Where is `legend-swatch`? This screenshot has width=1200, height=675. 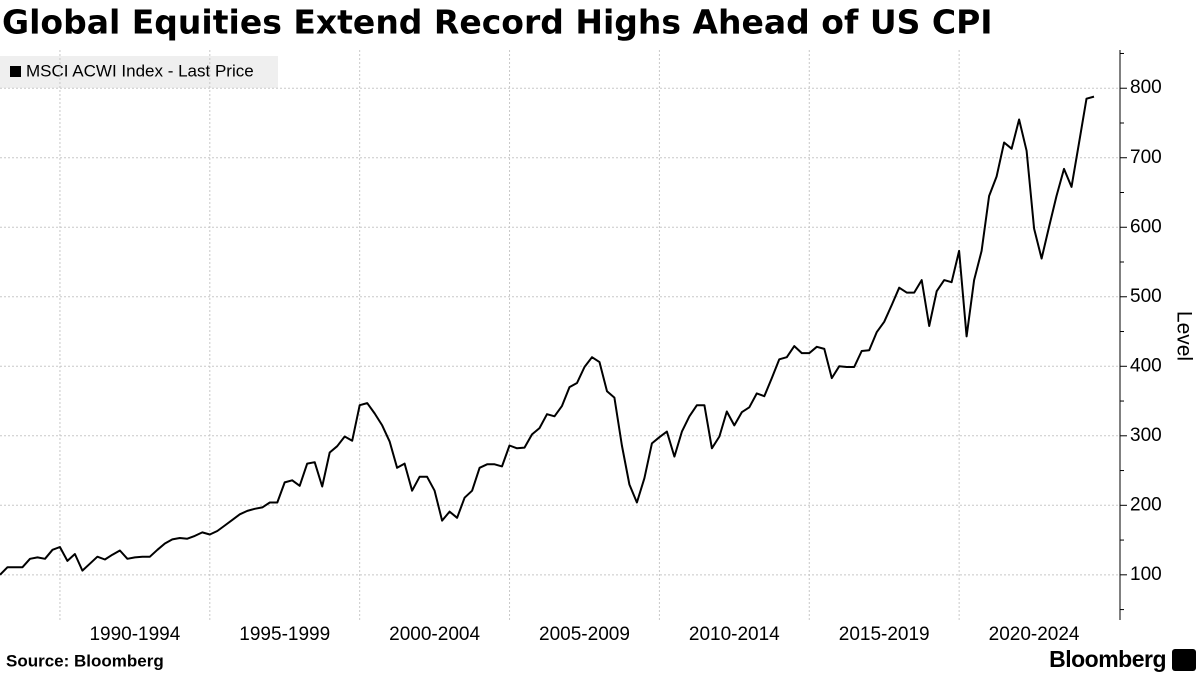 legend-swatch is located at coordinates (15, 71).